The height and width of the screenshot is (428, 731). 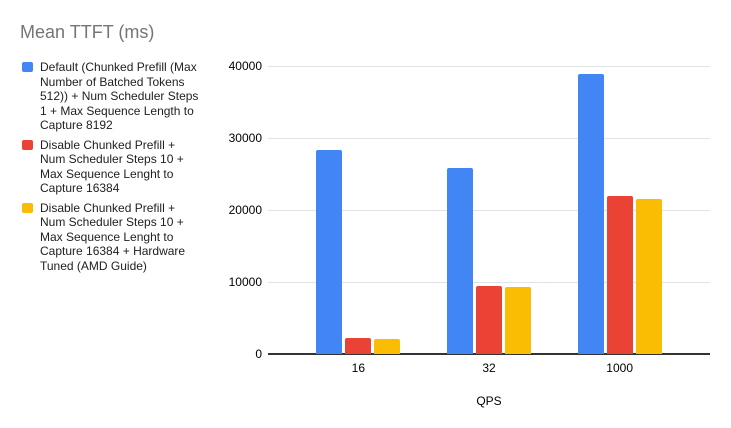 I want to click on y-tick-label: 20000, so click(x=245, y=210).